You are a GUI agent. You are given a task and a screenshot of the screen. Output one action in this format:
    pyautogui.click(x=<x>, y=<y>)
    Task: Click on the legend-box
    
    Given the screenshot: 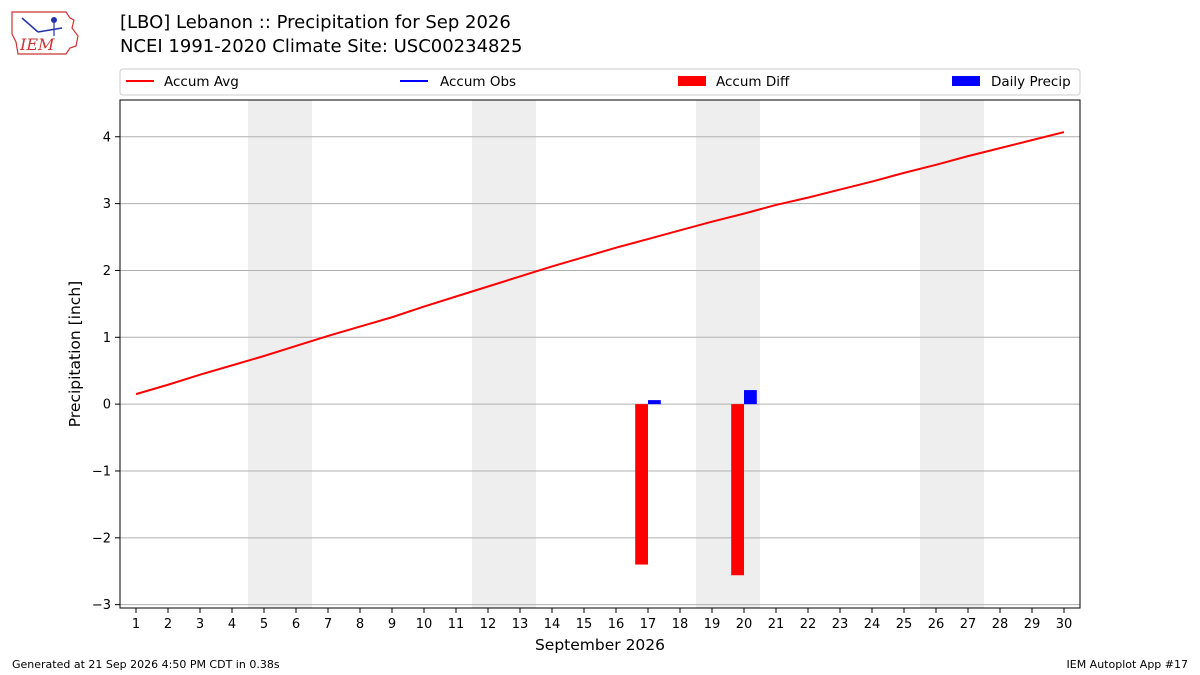 What is the action you would take?
    pyautogui.click(x=600, y=82)
    